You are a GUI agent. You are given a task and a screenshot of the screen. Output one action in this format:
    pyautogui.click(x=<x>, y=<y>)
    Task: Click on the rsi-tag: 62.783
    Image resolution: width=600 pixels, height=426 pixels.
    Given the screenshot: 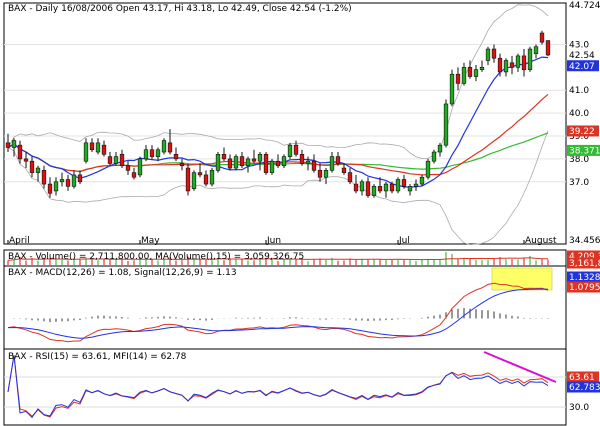 What is the action you would take?
    pyautogui.click(x=584, y=388)
    